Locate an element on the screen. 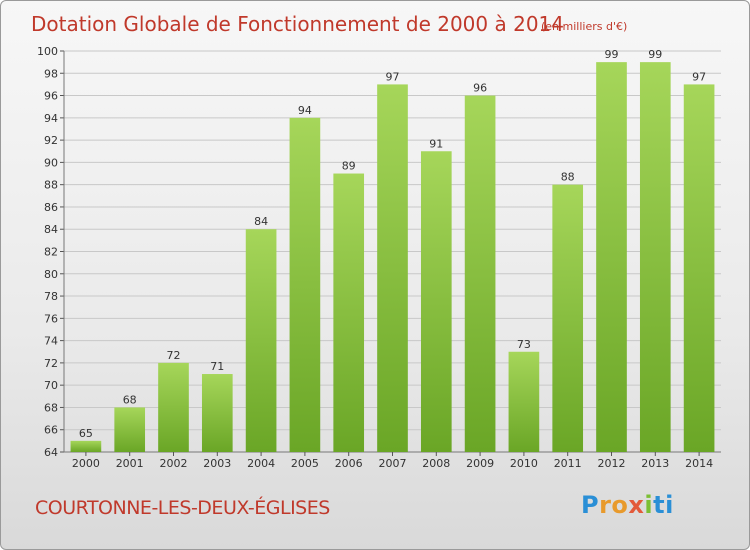 The image size is (750, 550). y-tick-label: 72 is located at coordinates (51, 363).